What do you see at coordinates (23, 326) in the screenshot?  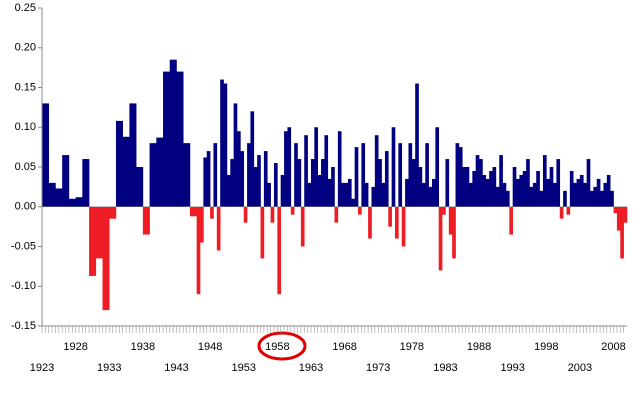 I see `y-tick-label: -0.15` at bounding box center [23, 326].